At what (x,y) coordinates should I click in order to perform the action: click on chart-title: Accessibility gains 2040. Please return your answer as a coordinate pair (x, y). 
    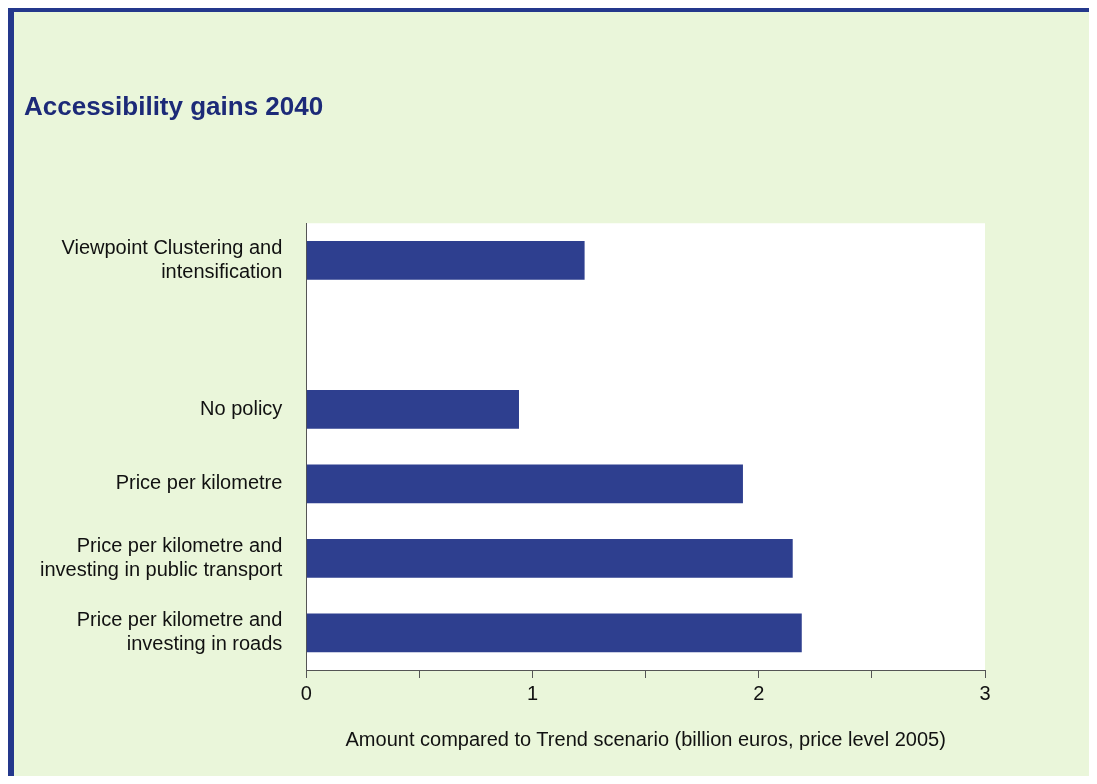
    Looking at the image, I should click on (174, 105).